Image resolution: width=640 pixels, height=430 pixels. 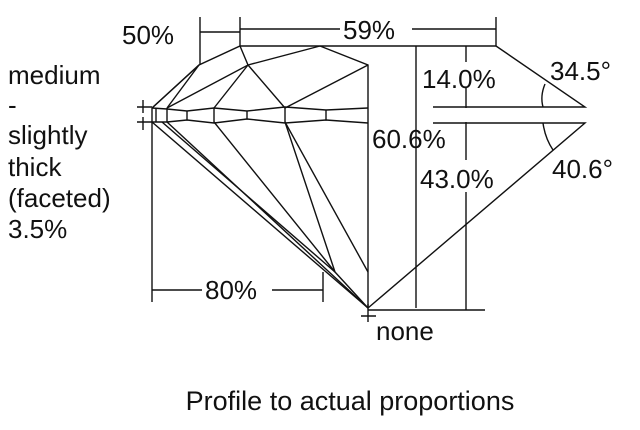 I want to click on culet-label: none, so click(x=405, y=331).